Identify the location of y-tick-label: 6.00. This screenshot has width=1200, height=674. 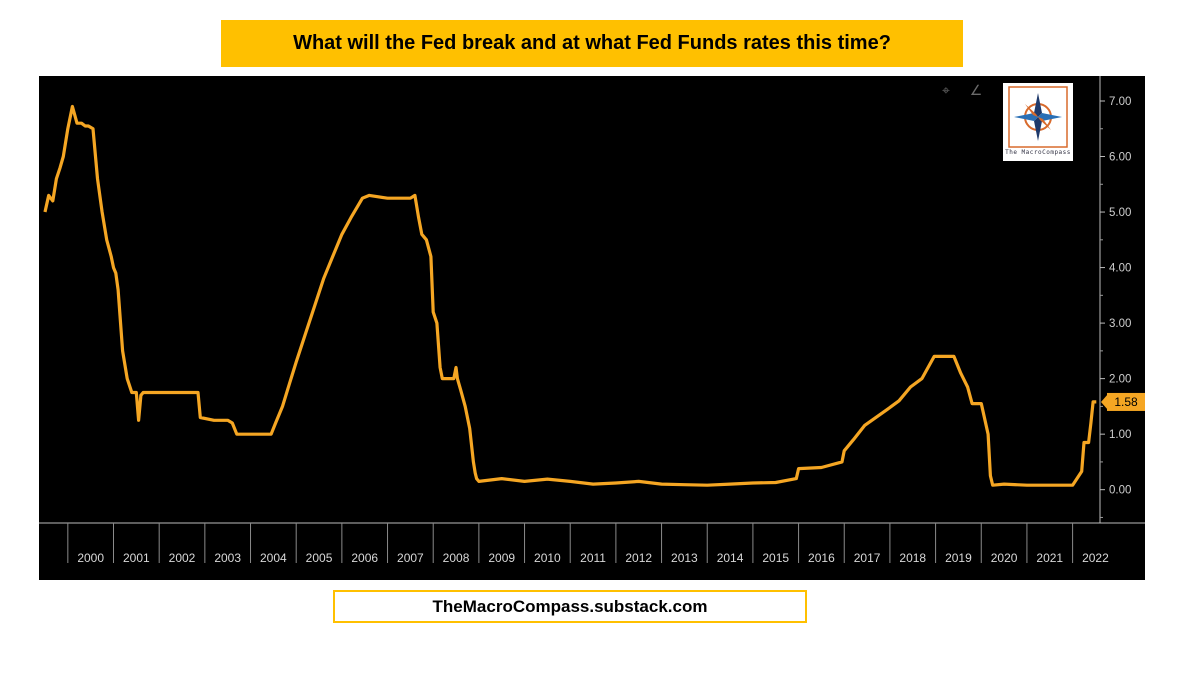
(1120, 158).